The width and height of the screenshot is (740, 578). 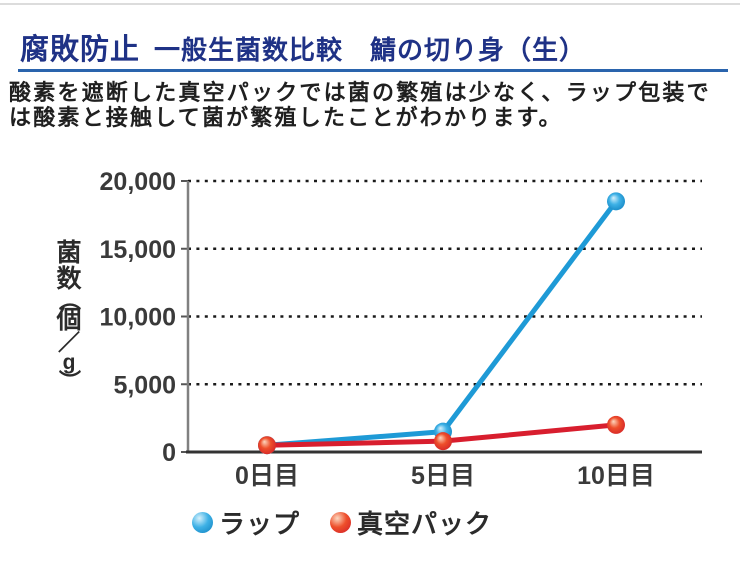 I want to click on svg-text: 10日目, so click(x=616, y=476).